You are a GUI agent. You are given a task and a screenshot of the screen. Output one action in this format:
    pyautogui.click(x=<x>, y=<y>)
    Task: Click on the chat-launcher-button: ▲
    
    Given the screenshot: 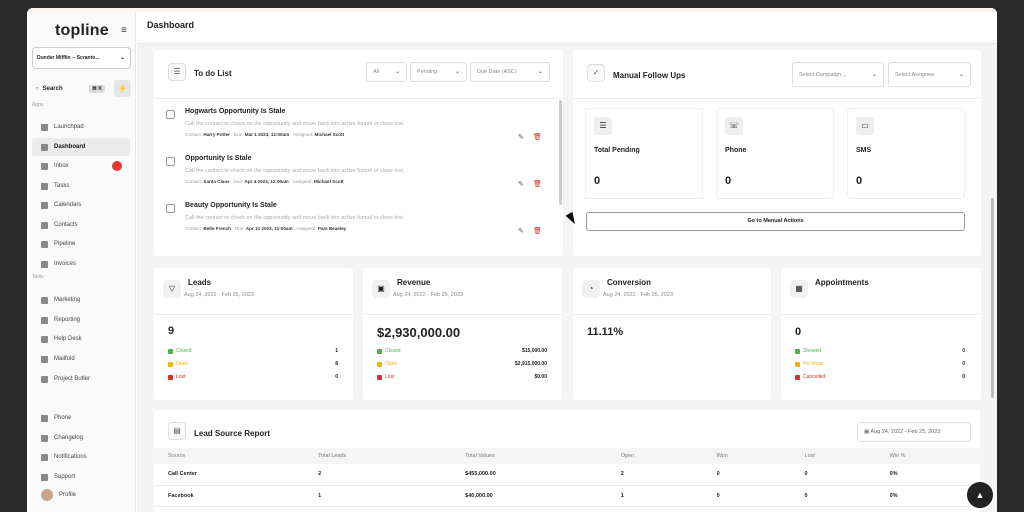 What is the action you would take?
    pyautogui.click(x=980, y=495)
    